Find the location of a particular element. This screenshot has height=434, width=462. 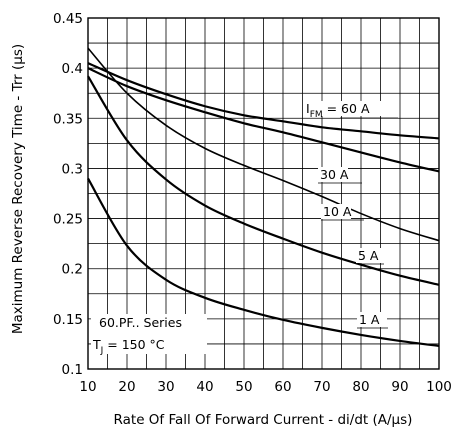

y-tick-label: 0.4 is located at coordinates (72, 69).